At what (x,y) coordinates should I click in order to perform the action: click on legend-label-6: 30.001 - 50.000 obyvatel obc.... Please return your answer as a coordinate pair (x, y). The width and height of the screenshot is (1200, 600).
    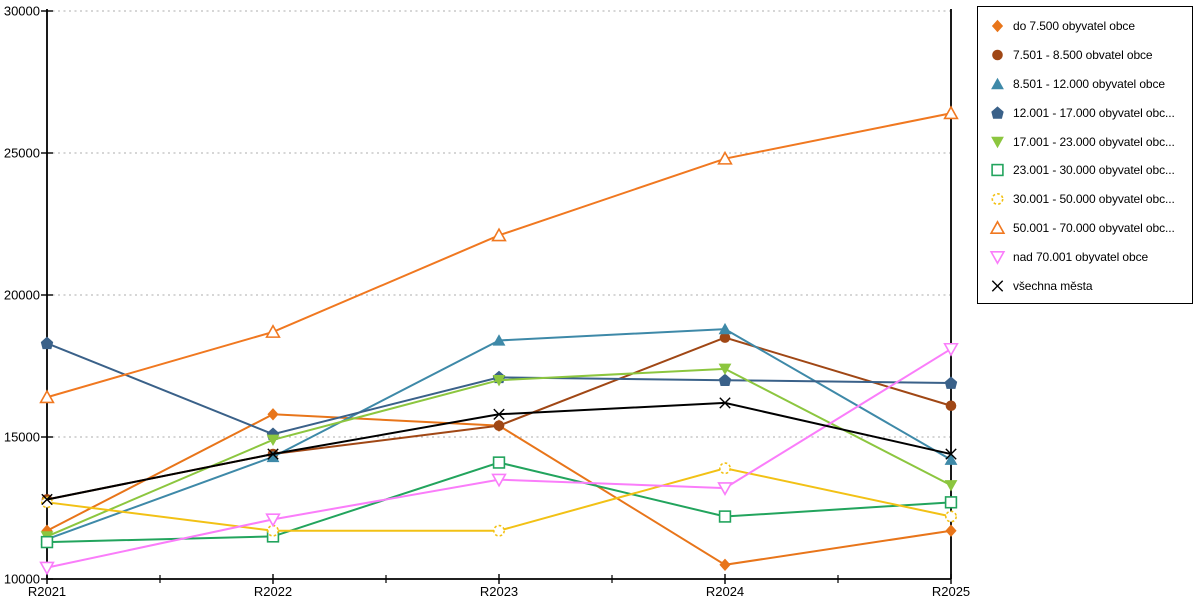
    Looking at the image, I should click on (1094, 199).